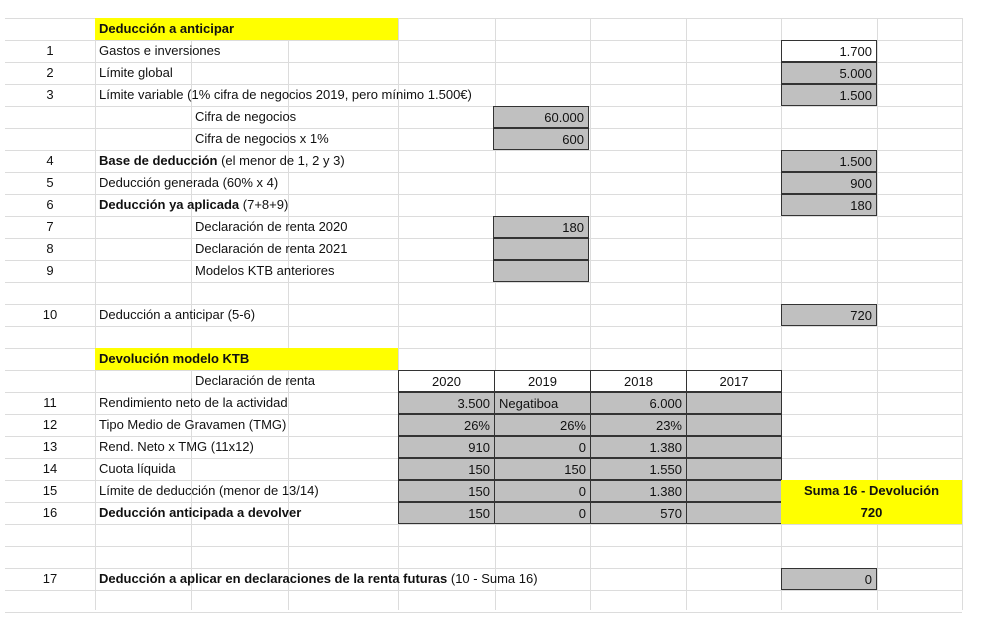 Image resolution: width=994 pixels, height=630 pixels. I want to click on year-header: 2019, so click(542, 381).